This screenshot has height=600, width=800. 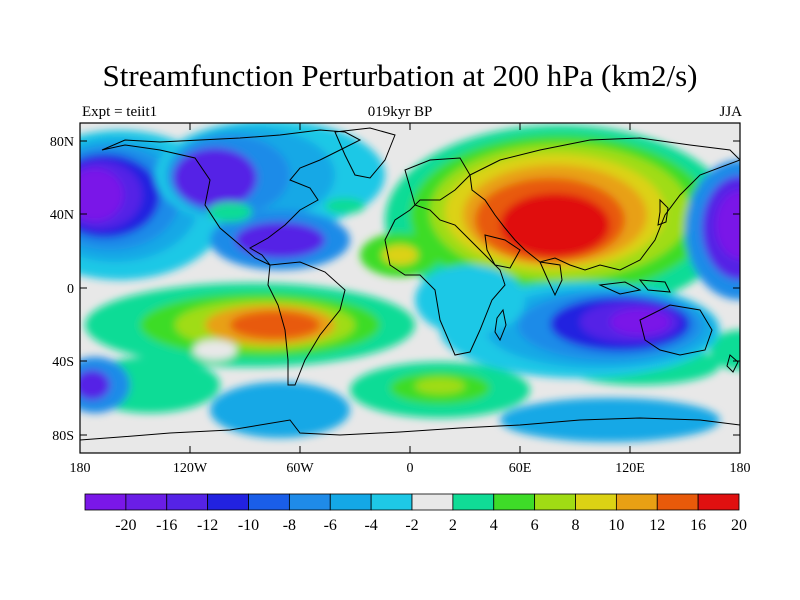 I want to click on colorbar-label: 6, so click(x=535, y=525).